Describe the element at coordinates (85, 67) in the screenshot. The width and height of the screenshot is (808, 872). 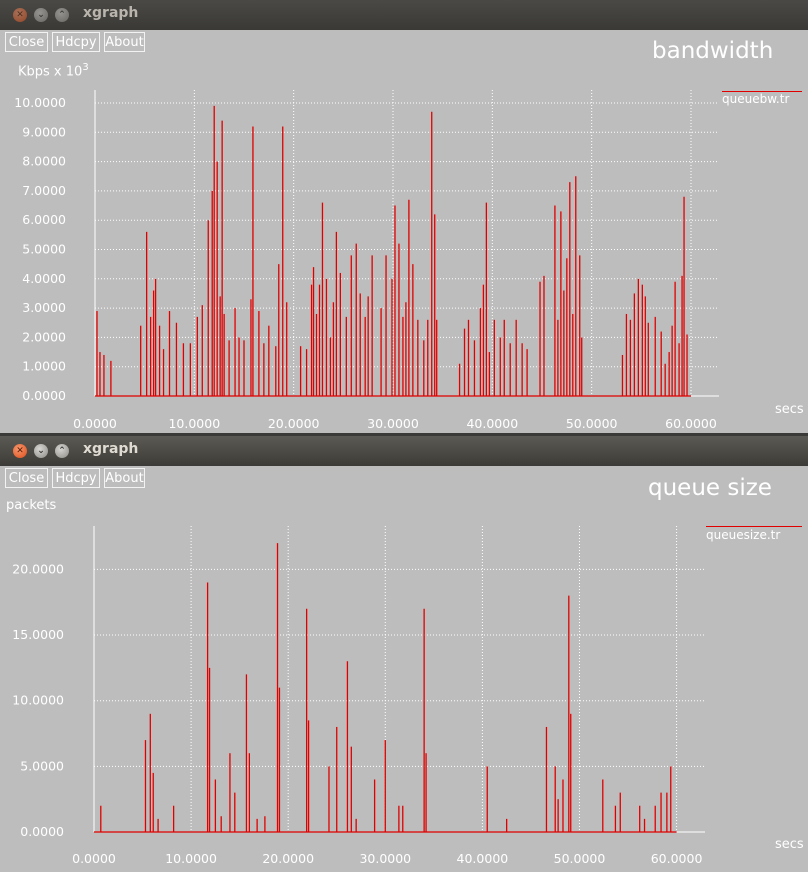
I see `y-unit-exponent: 3` at that location.